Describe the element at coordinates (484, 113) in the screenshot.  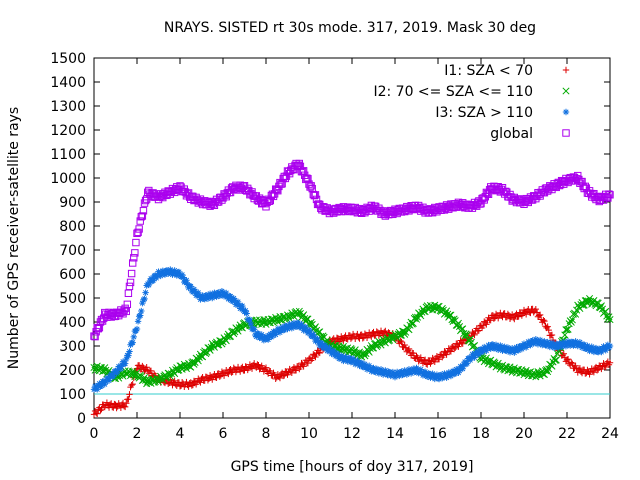
I see `legend-label: I3: SZA > 110` at that location.